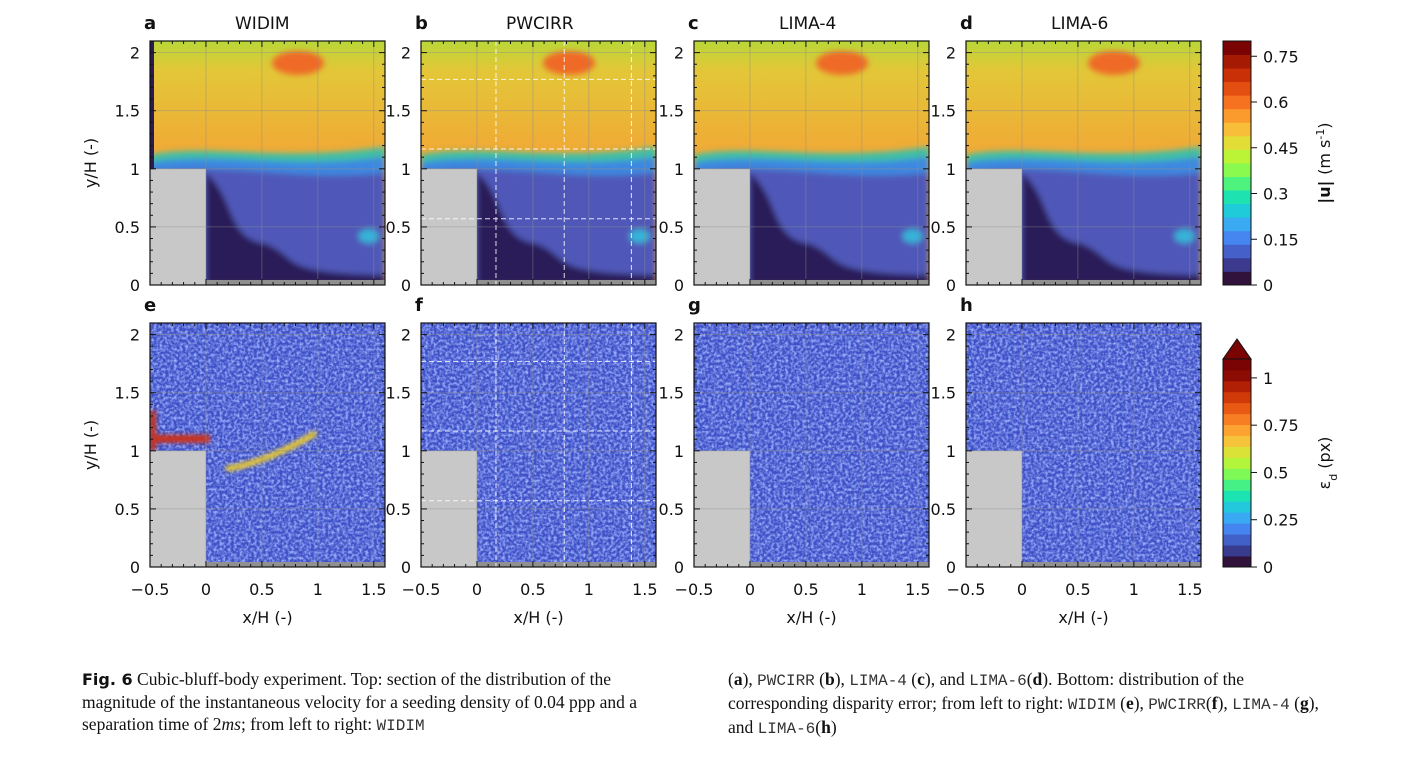  I want to click on x-tick-label: 0.5, so click(805, 589).